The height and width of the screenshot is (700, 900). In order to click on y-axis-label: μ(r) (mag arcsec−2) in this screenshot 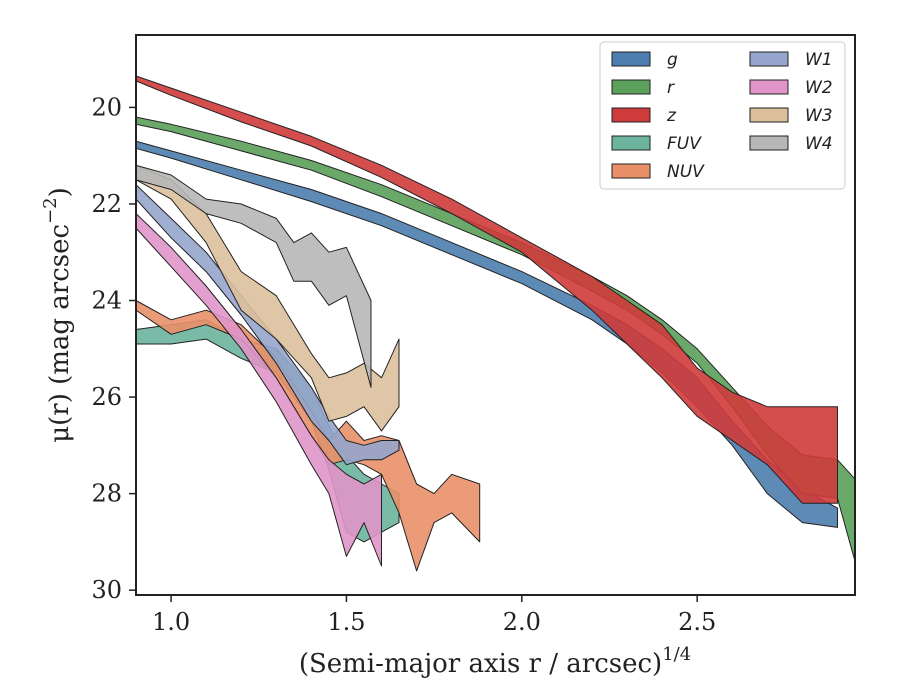, I will do `click(57, 315)`.